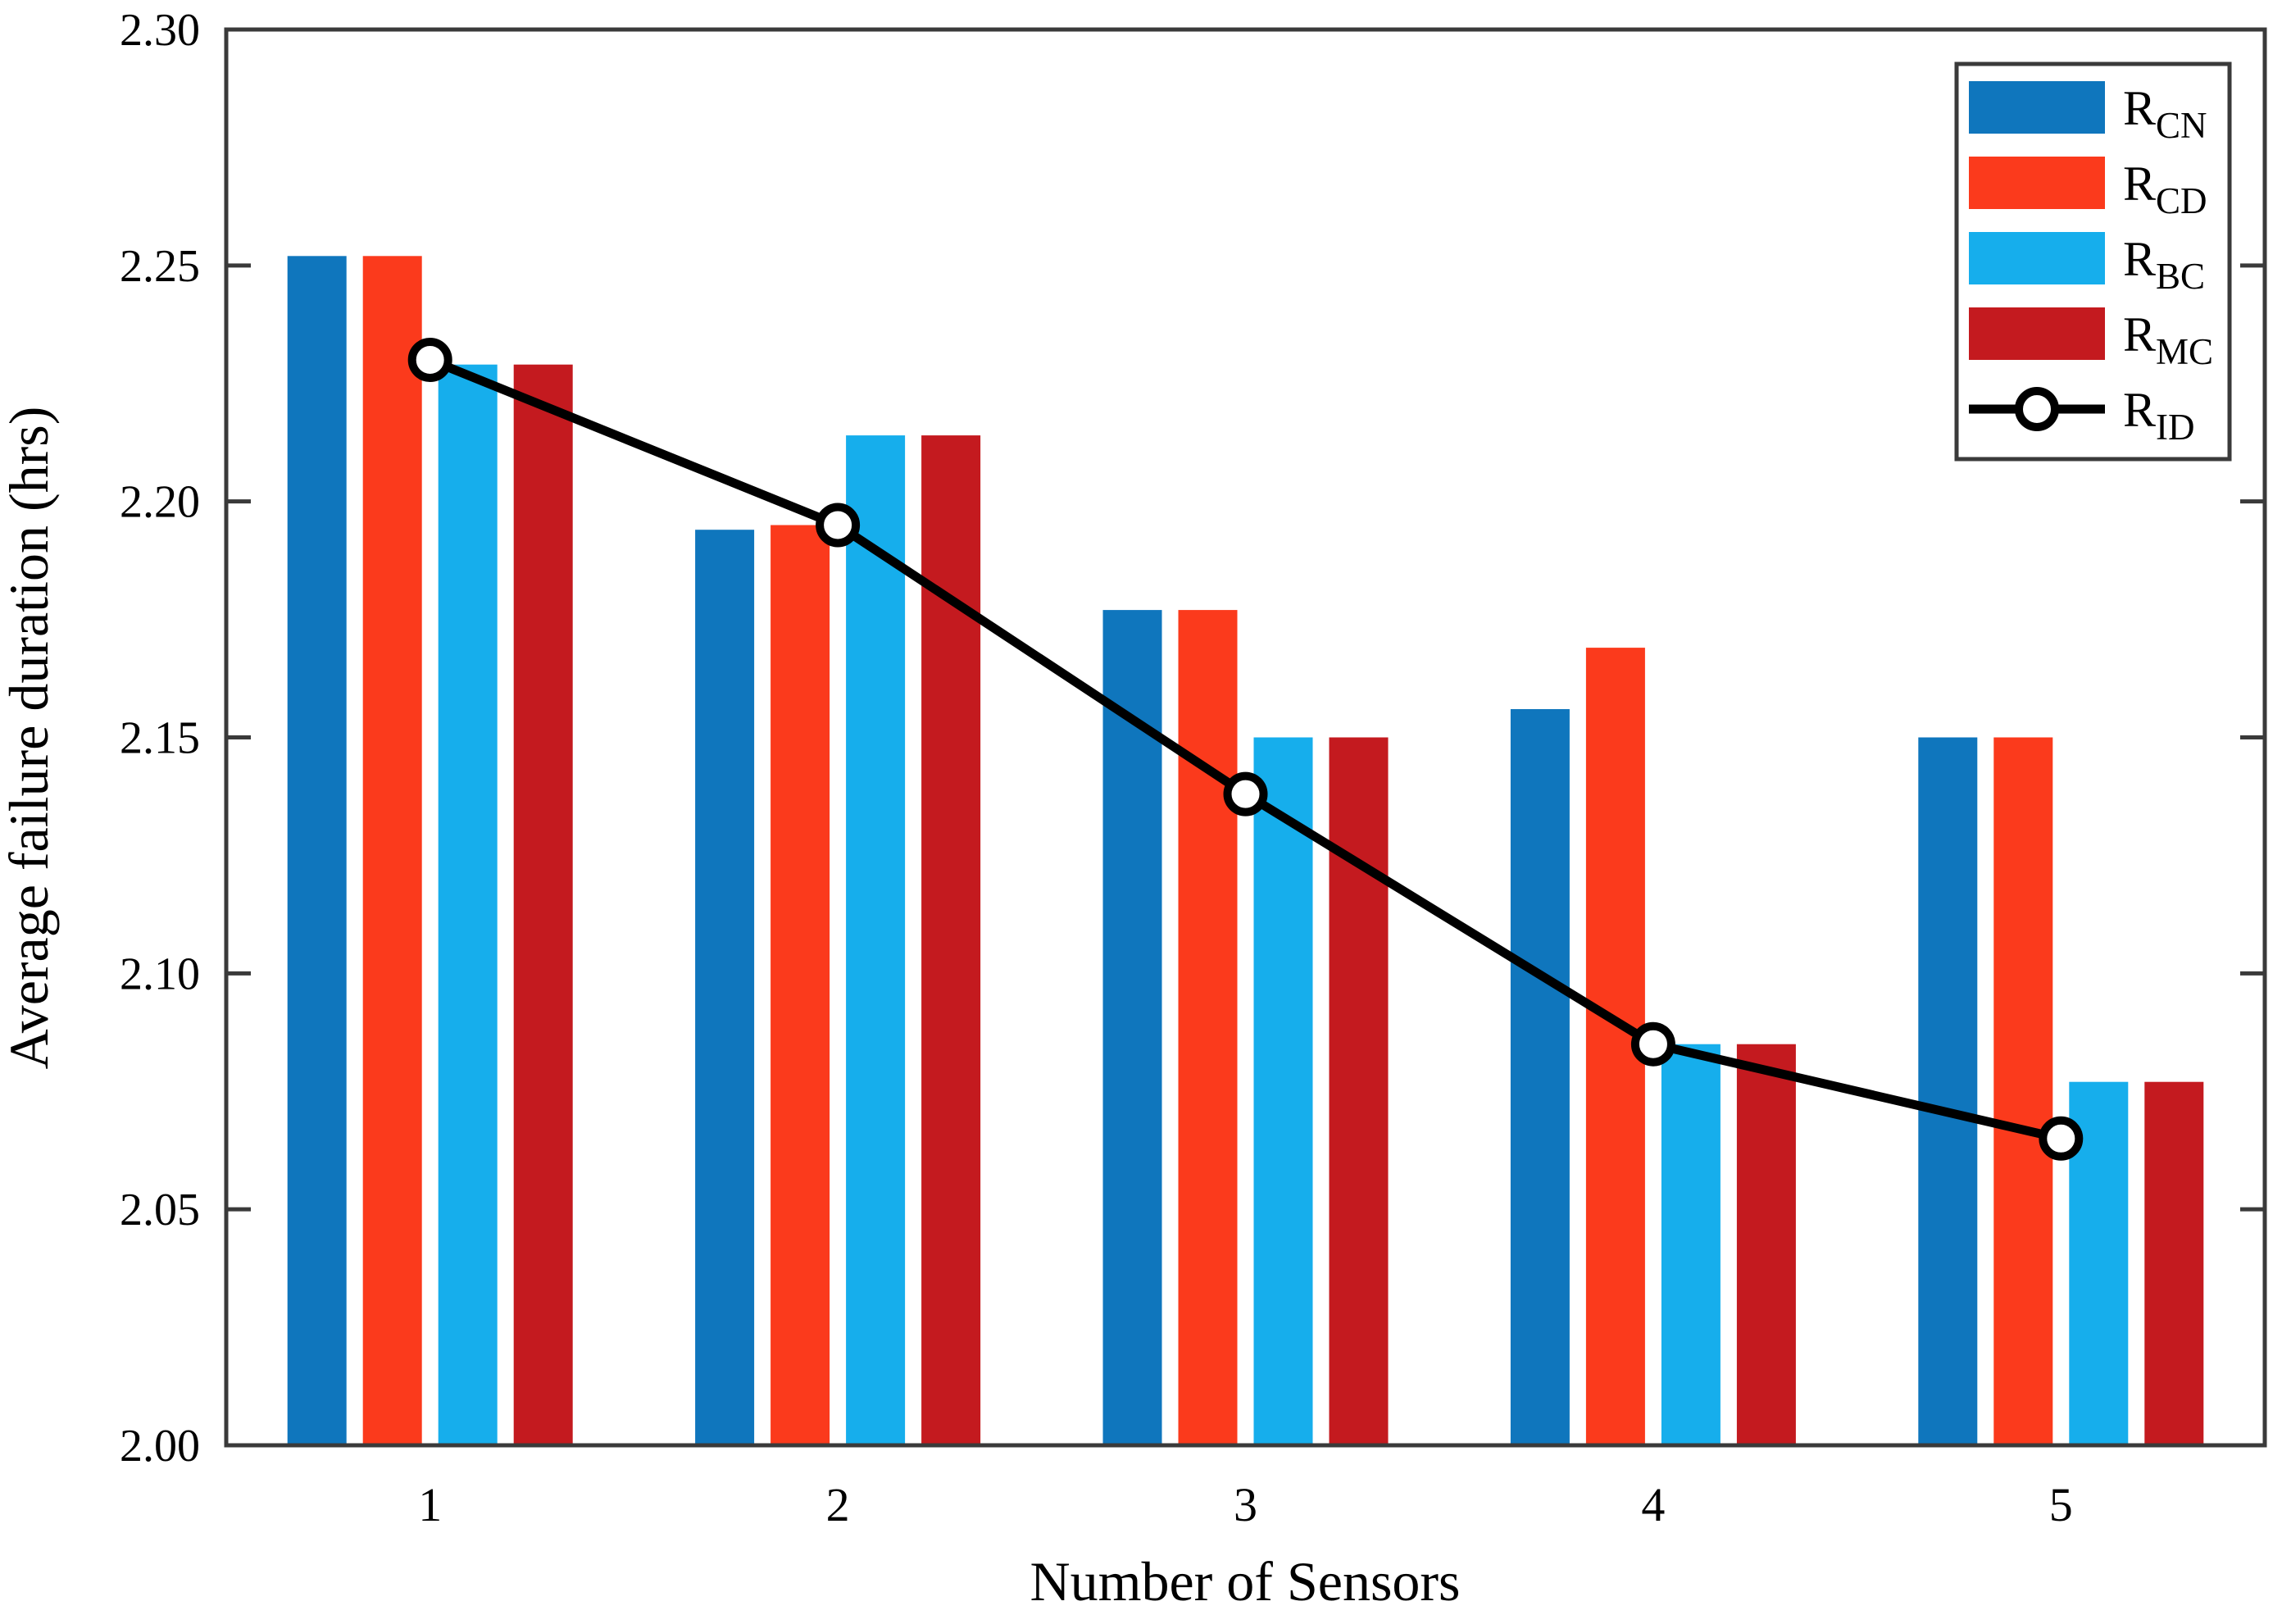  I want to click on bar-R_MC-x4, so click(1766, 1244).